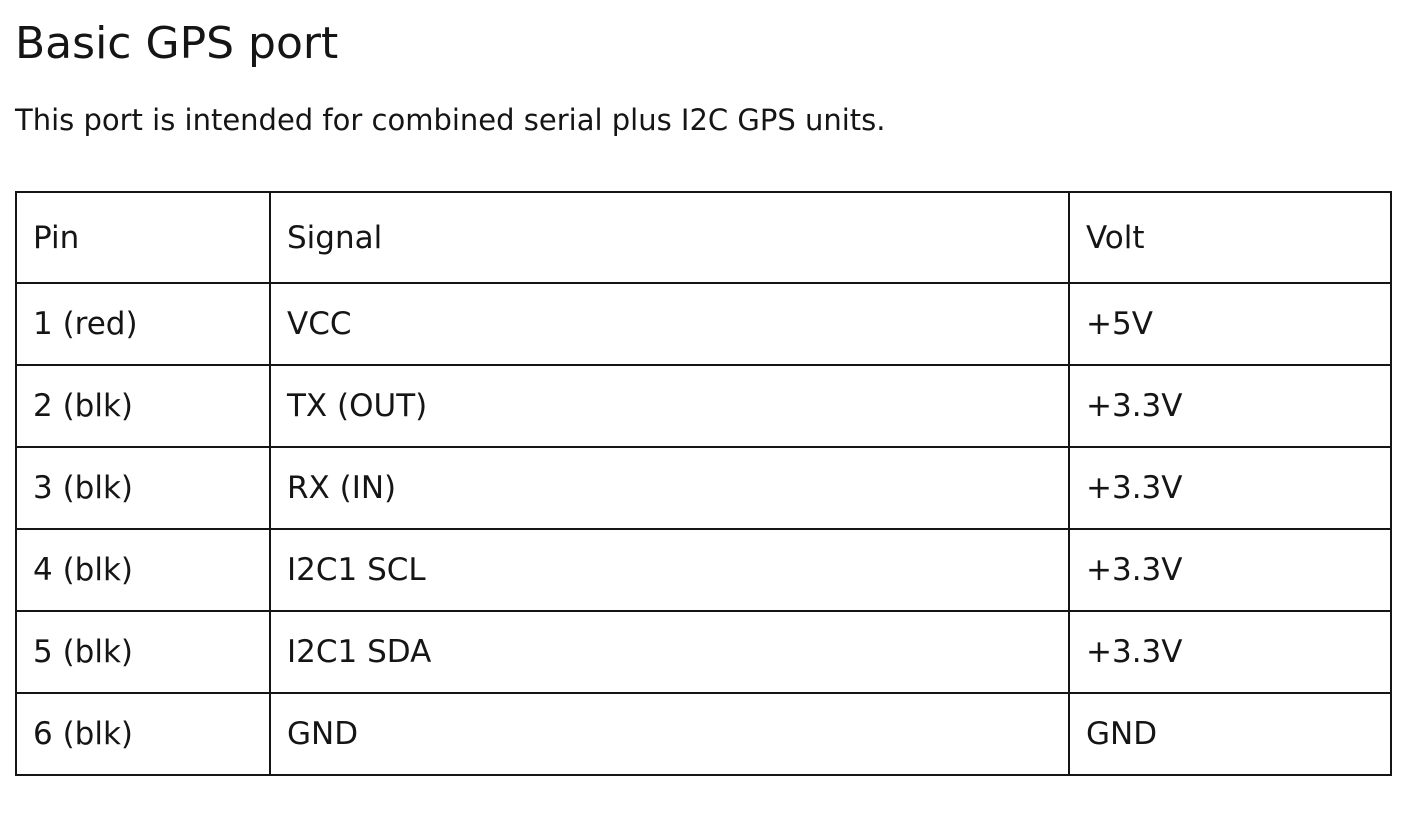 This screenshot has height=815, width=1422. Describe the element at coordinates (143, 570) in the screenshot. I see `cell-pin: 4 (blk)` at that location.